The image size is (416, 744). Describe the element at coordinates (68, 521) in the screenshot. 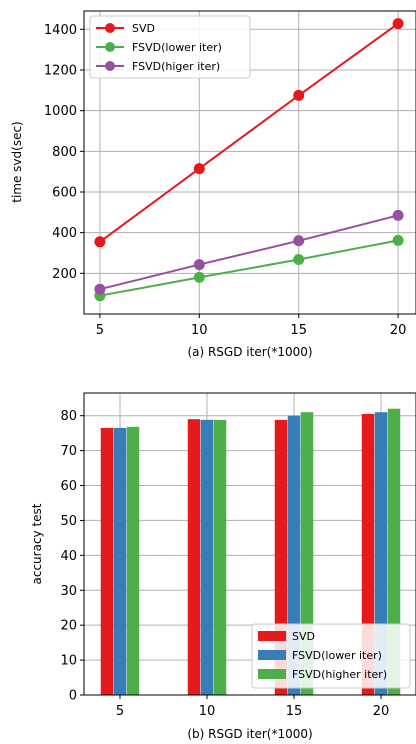

I see `chart-b-y-tick-label: 50` at that location.